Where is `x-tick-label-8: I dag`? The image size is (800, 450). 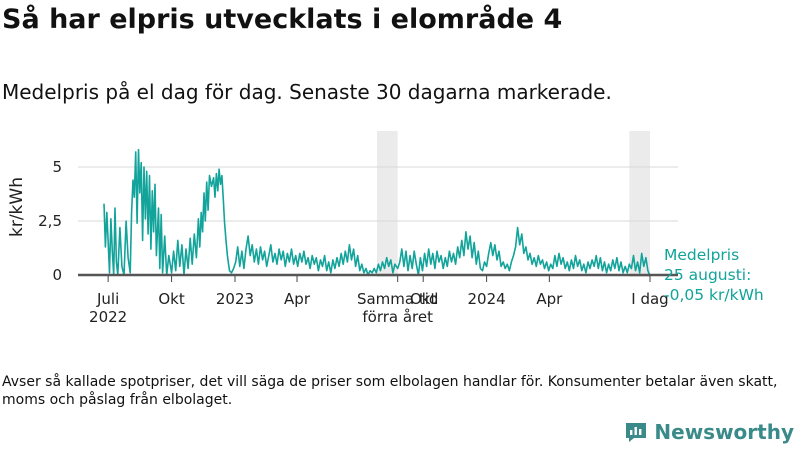 x-tick-label-8: I dag is located at coordinates (649, 299).